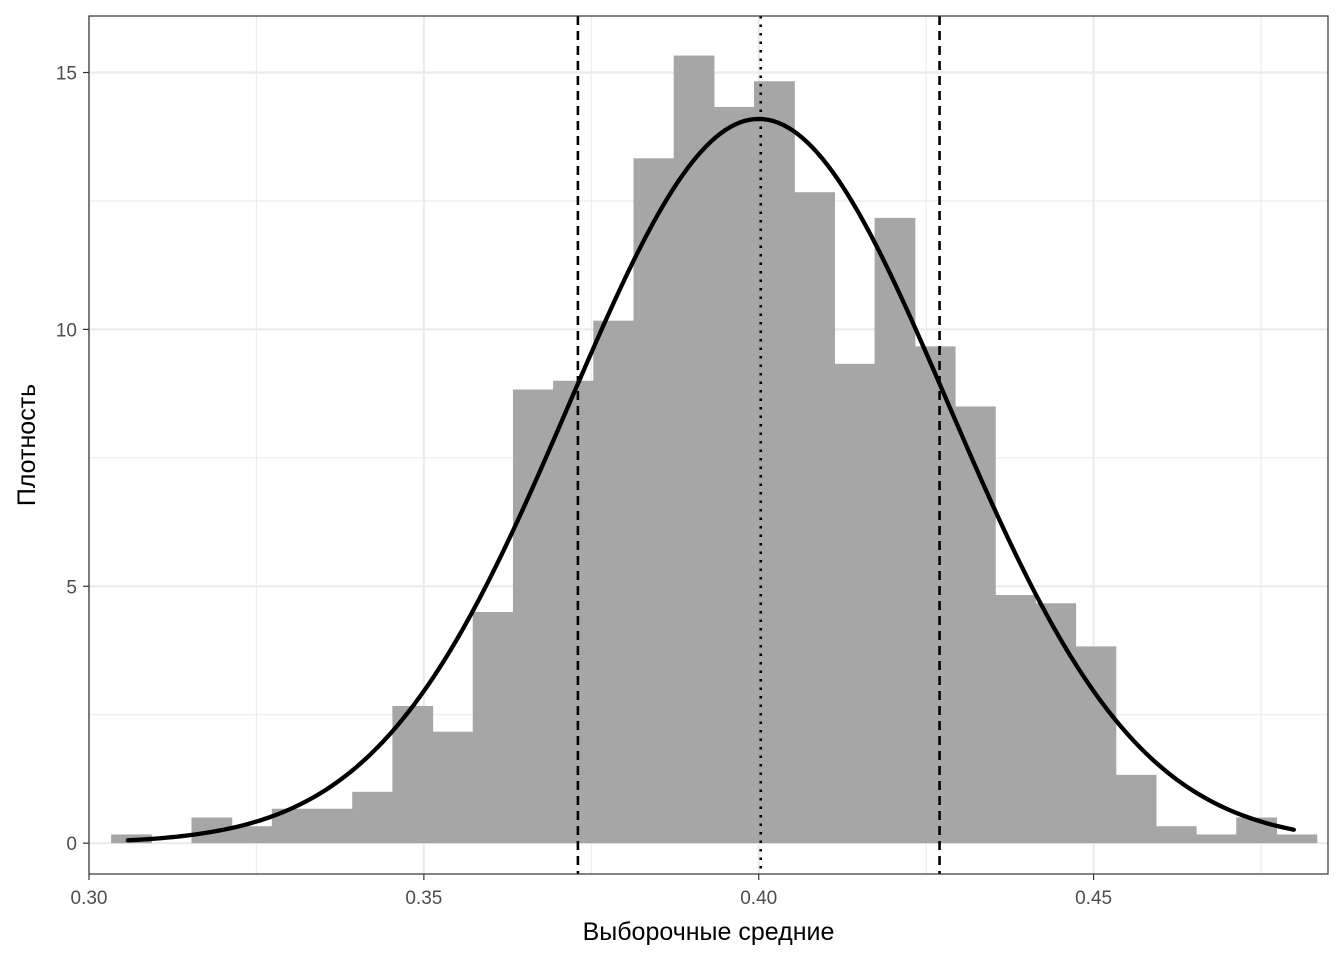 The width and height of the screenshot is (1344, 960). I want to click on y-axis-title: Плотность, so click(27, 445).